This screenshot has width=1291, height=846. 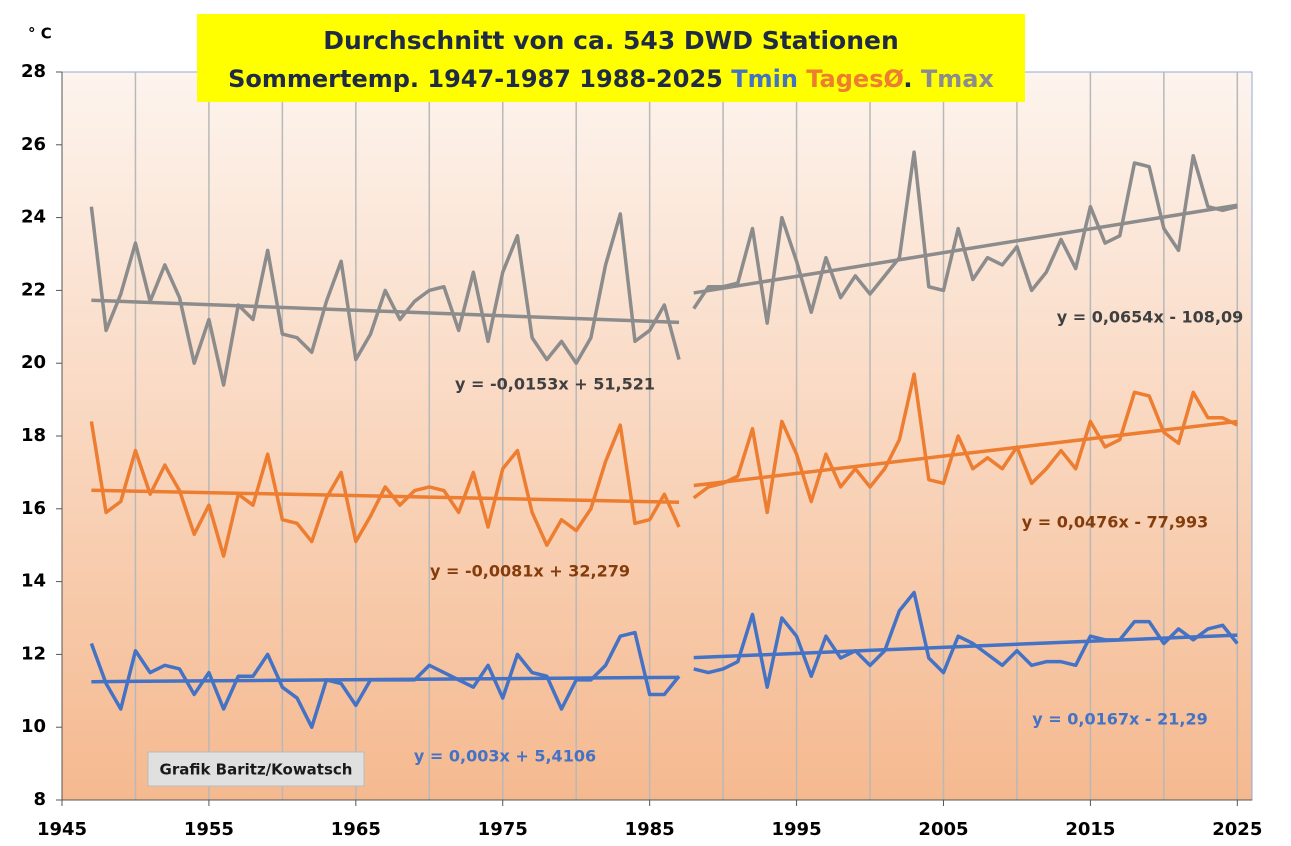 What do you see at coordinates (33, 71) in the screenshot?
I see `y-tick-label: 28` at bounding box center [33, 71].